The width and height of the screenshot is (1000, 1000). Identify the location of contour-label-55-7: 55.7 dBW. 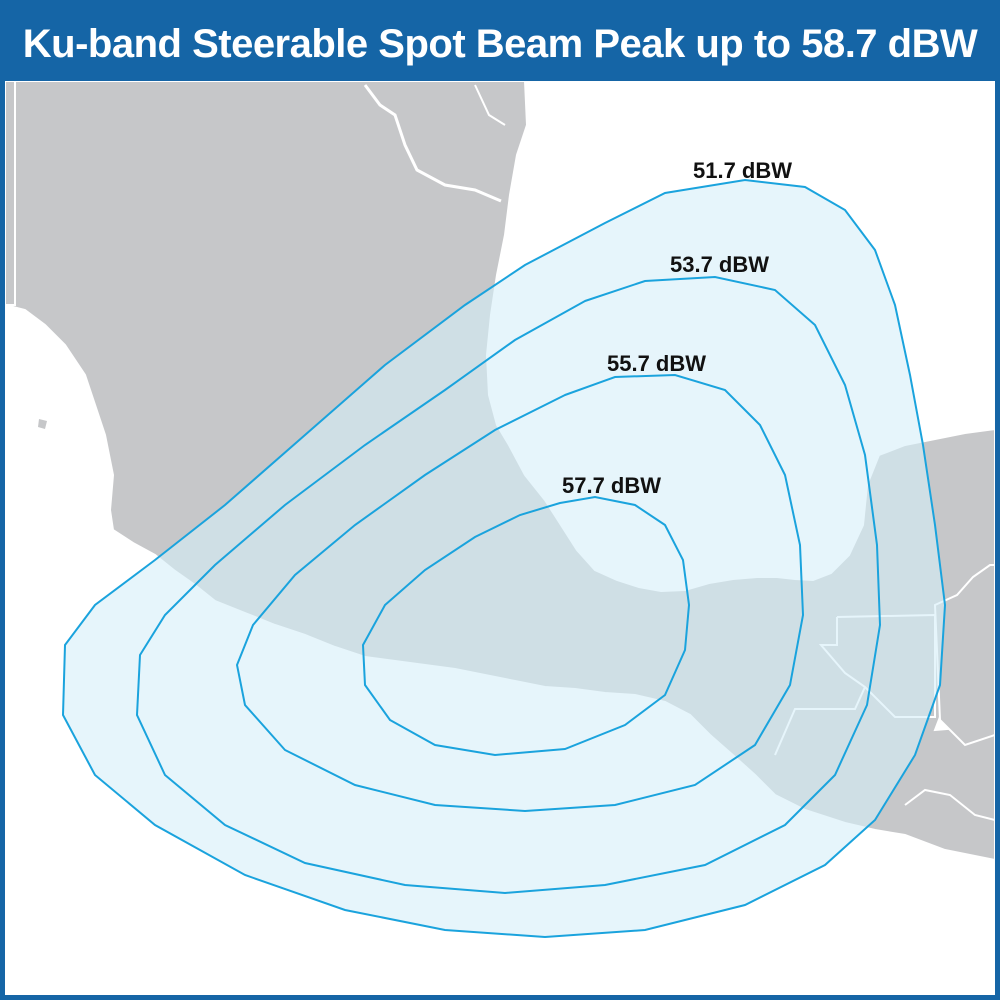
(656, 363).